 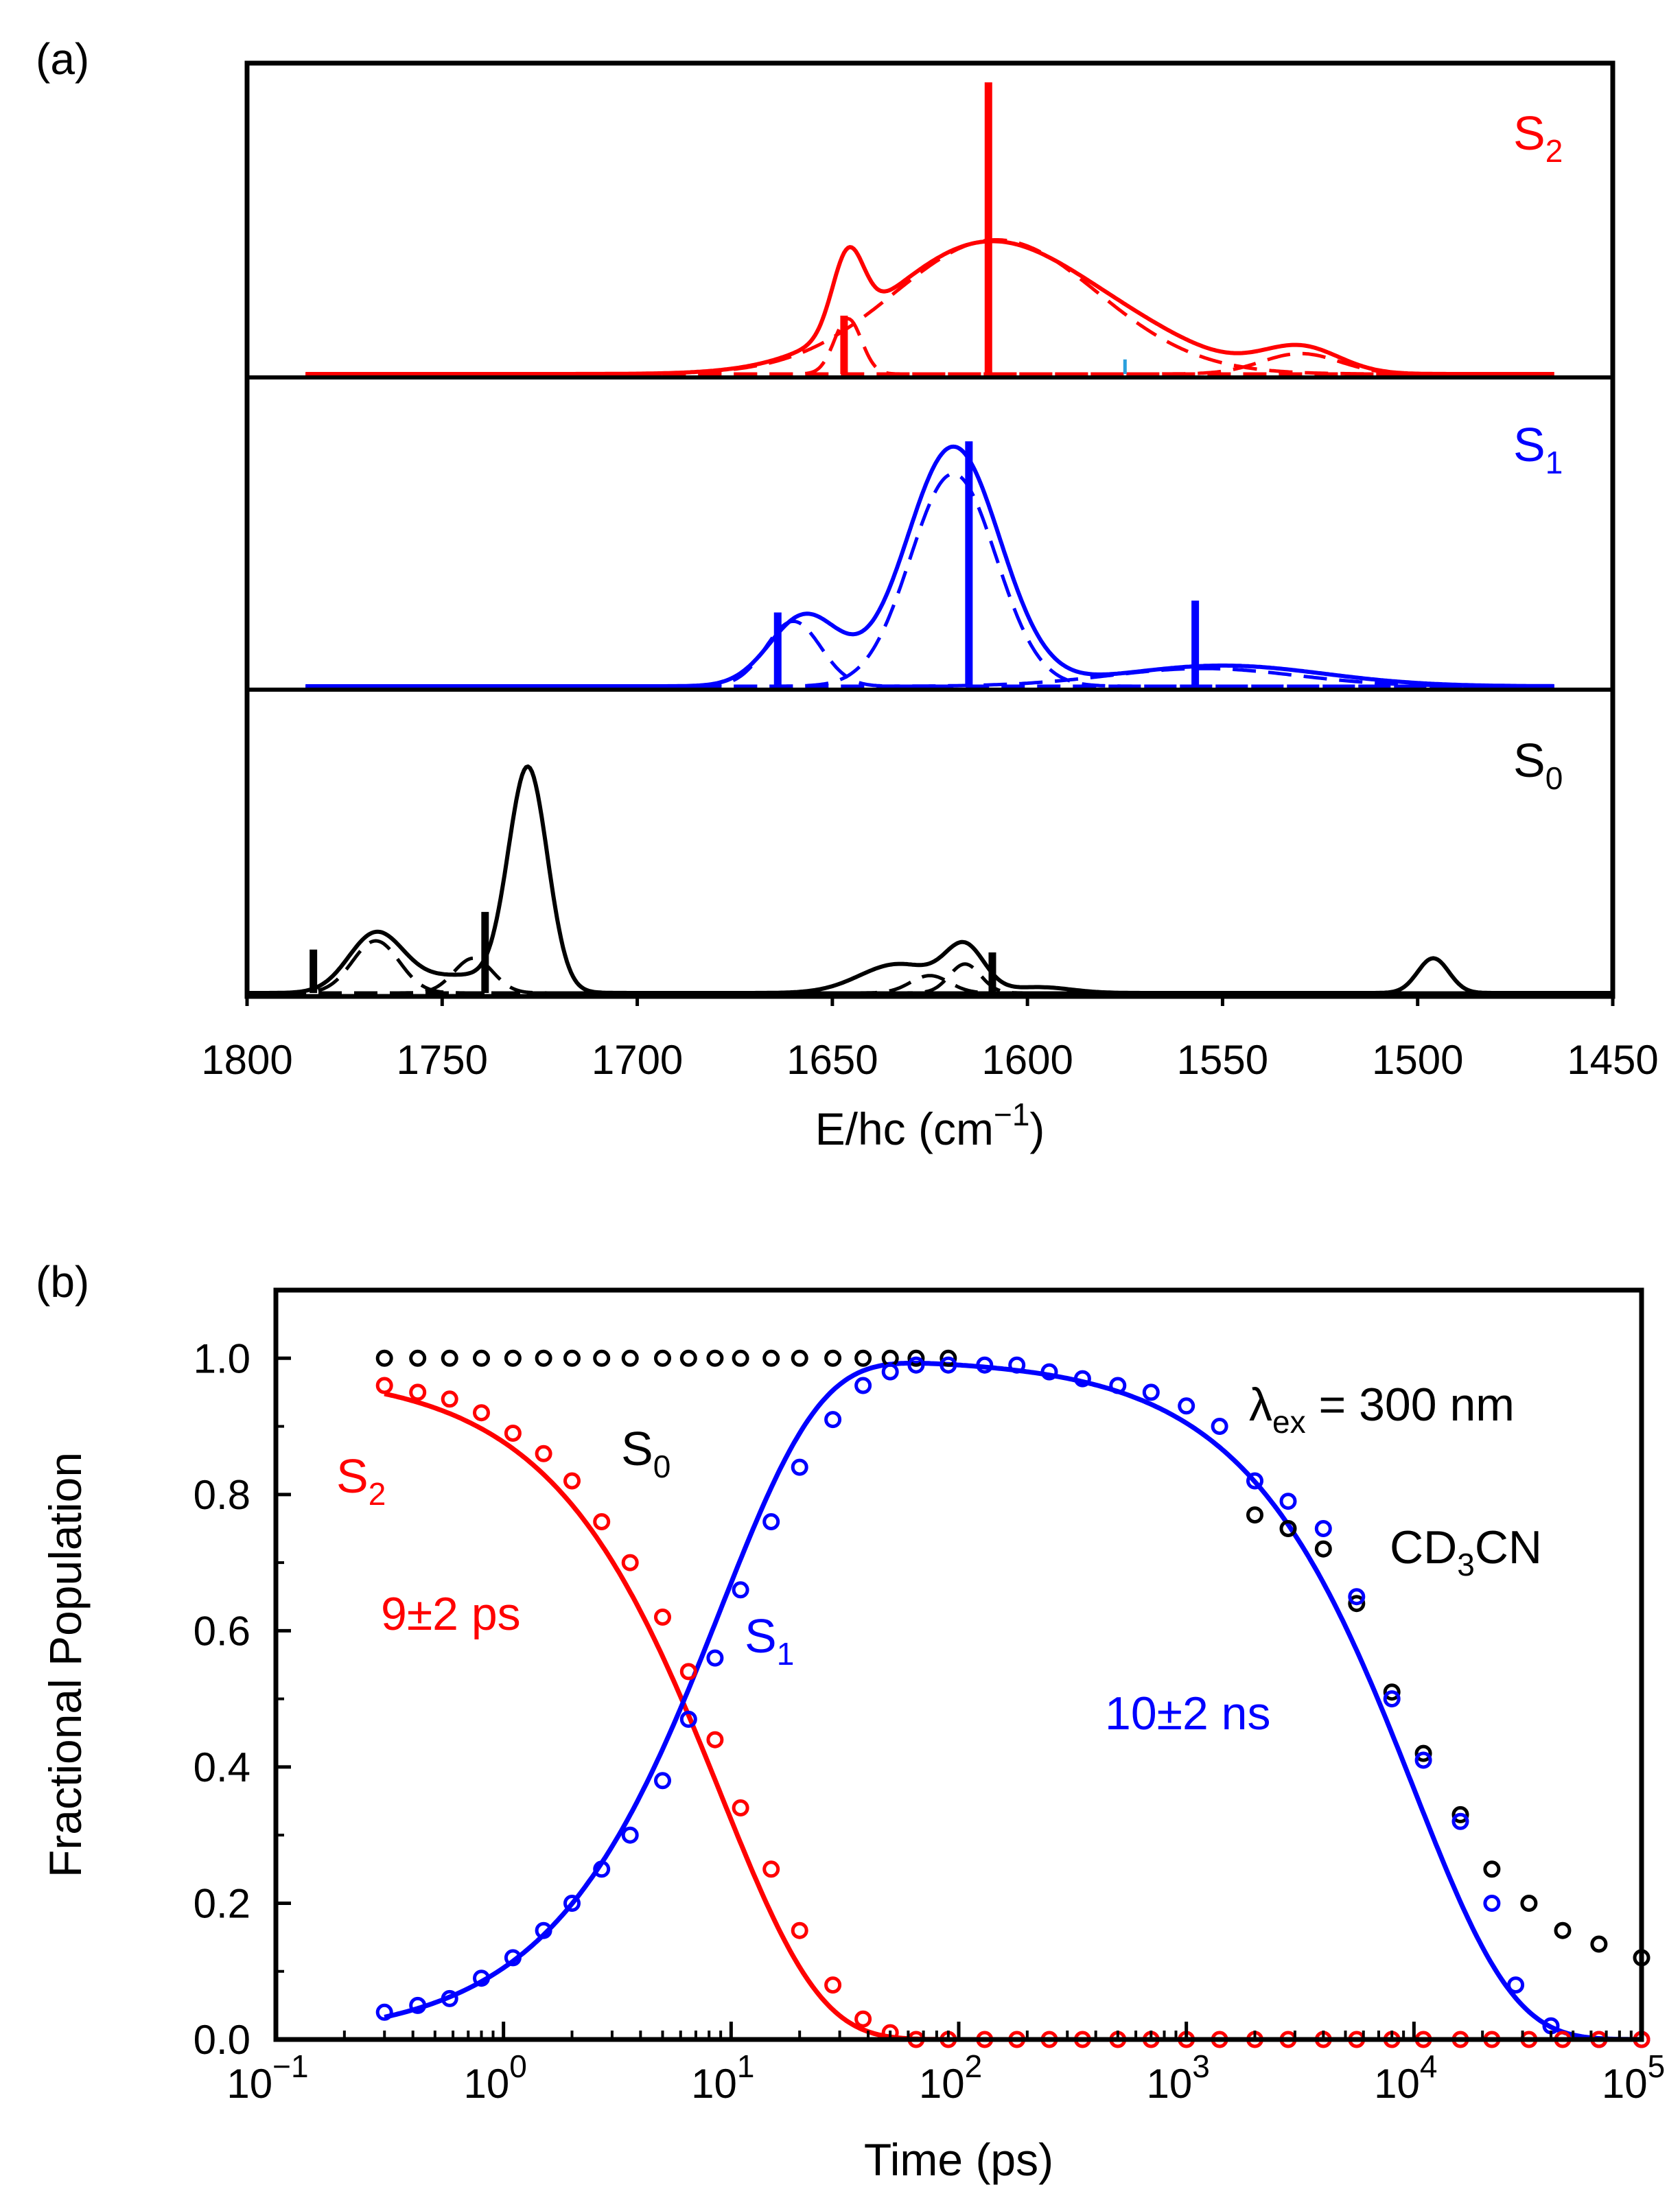 I want to click on y-tick-label-1: 0.2, so click(x=222, y=1903).